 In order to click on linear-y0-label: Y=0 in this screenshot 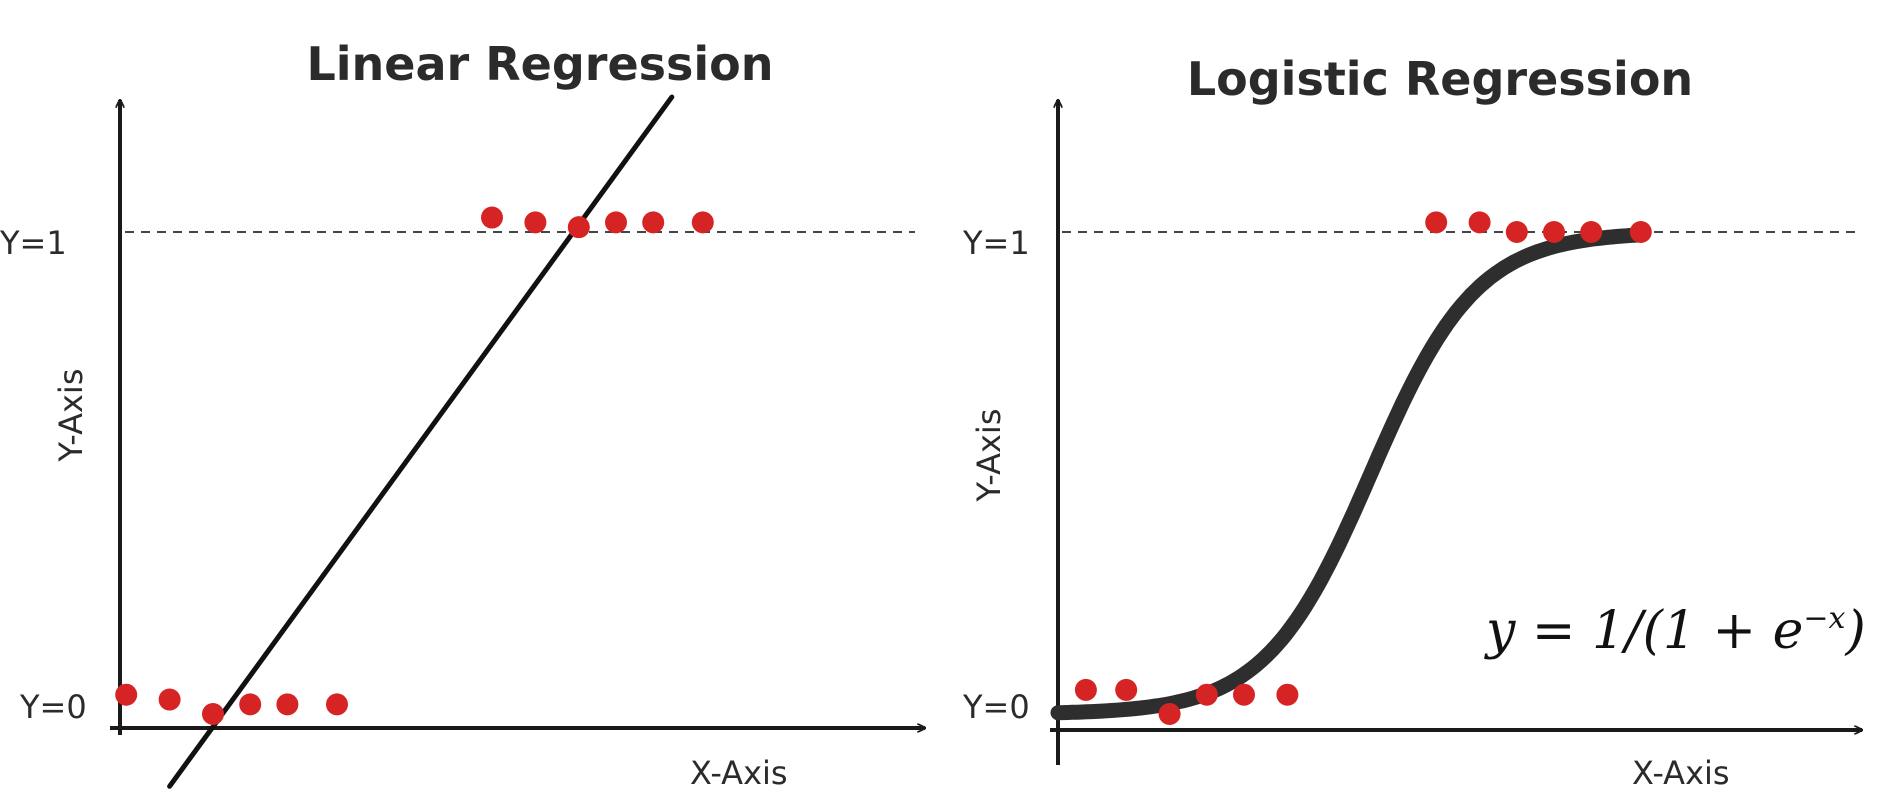, I will do `click(53, 707)`.